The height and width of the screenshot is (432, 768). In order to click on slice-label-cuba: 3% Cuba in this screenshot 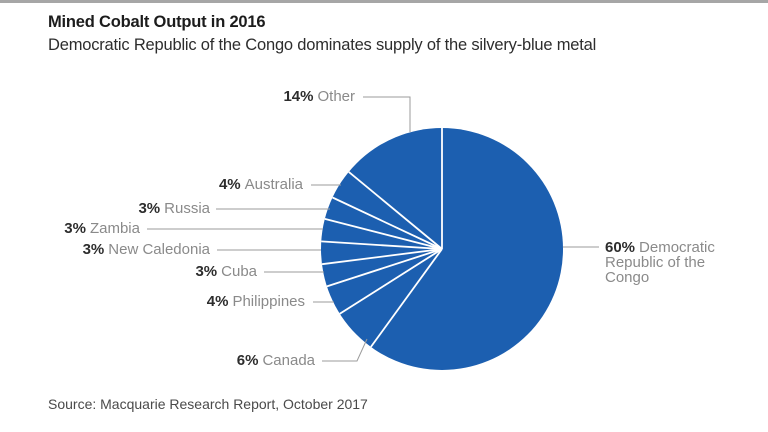, I will do `click(226, 272)`.